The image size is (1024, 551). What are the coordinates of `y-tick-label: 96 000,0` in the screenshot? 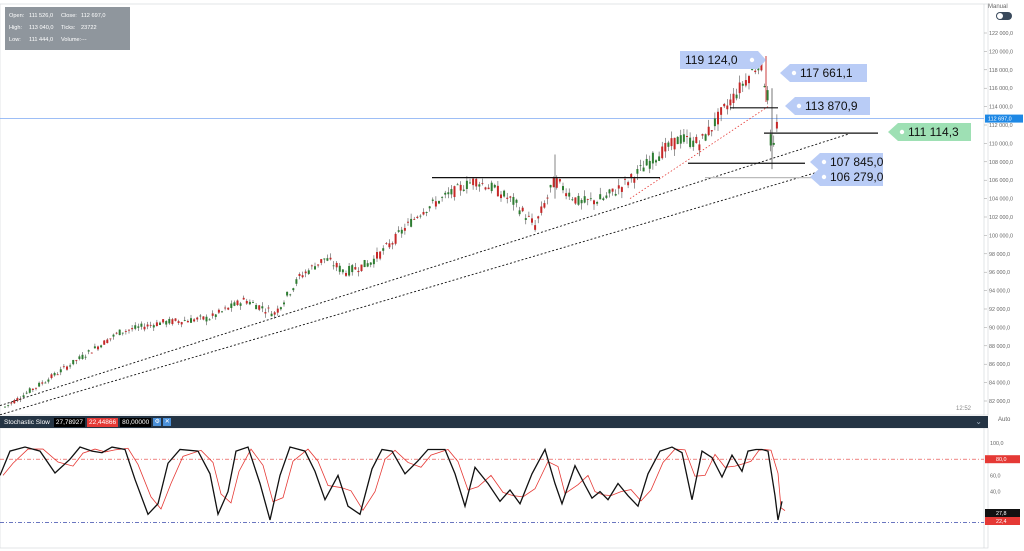 It's located at (999, 273).